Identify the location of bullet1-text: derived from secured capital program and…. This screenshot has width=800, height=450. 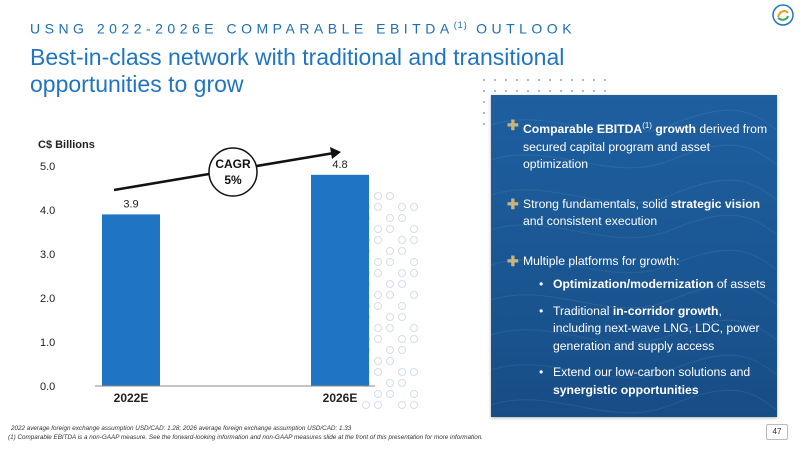
(645, 147).